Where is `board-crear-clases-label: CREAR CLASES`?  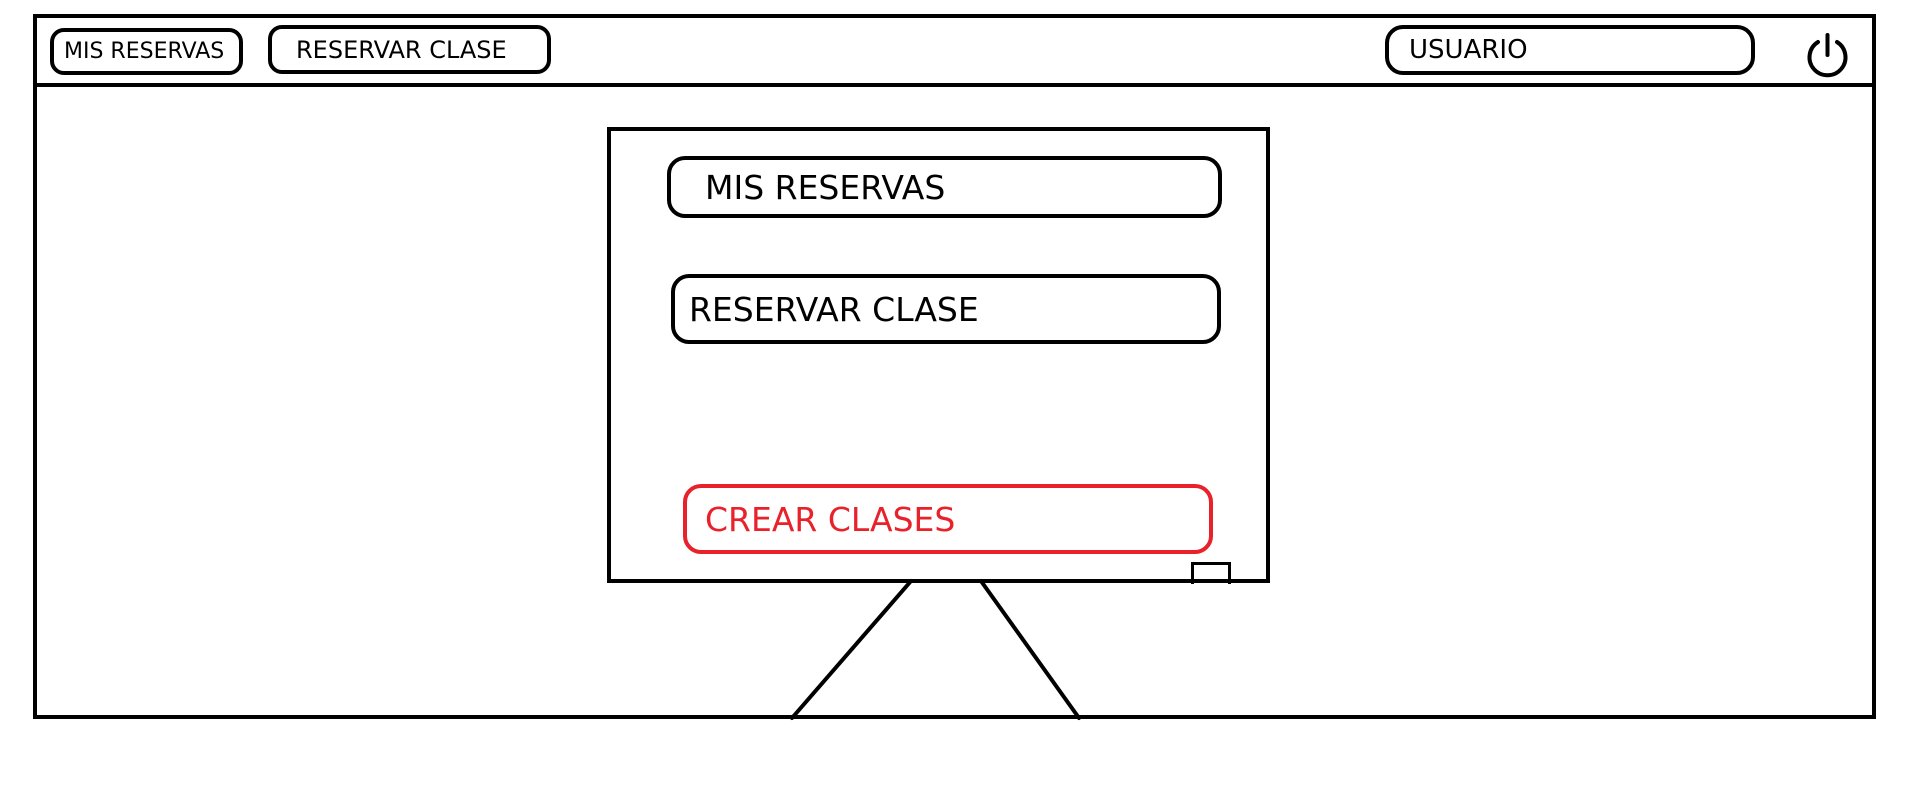 board-crear-clases-label: CREAR CLASES is located at coordinates (830, 519).